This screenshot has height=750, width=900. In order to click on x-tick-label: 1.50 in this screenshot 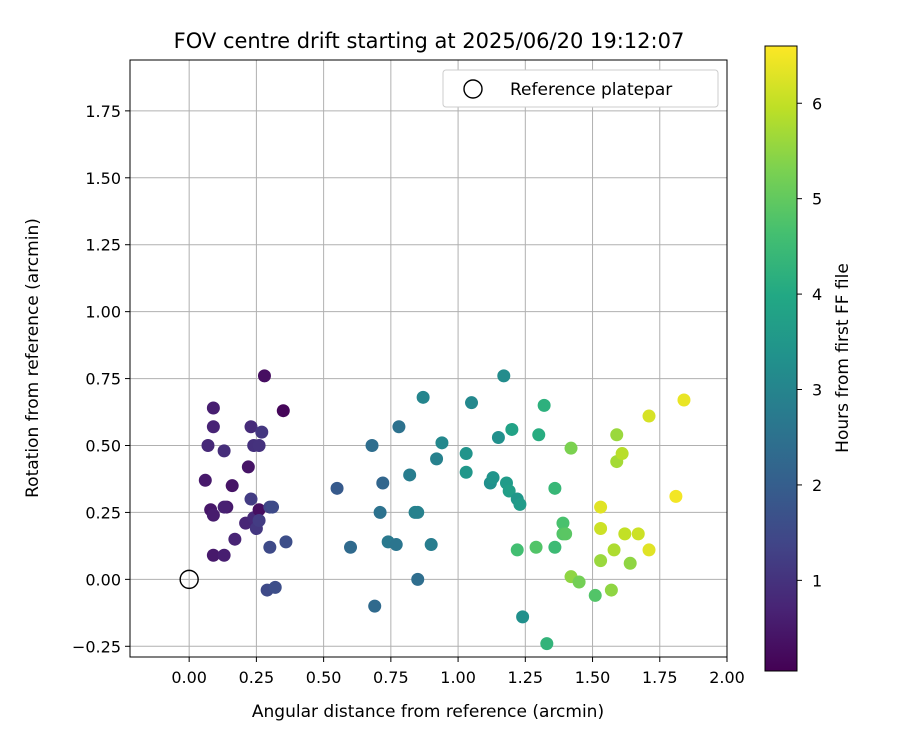, I will do `click(593, 677)`.